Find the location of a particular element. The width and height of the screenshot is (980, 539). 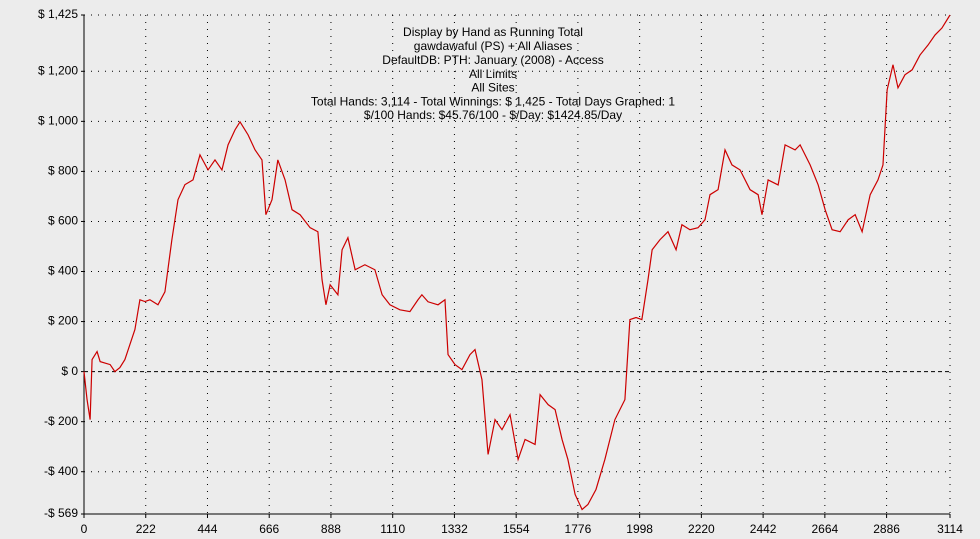

y-tick-label: -$ 400 is located at coordinates (61, 471).